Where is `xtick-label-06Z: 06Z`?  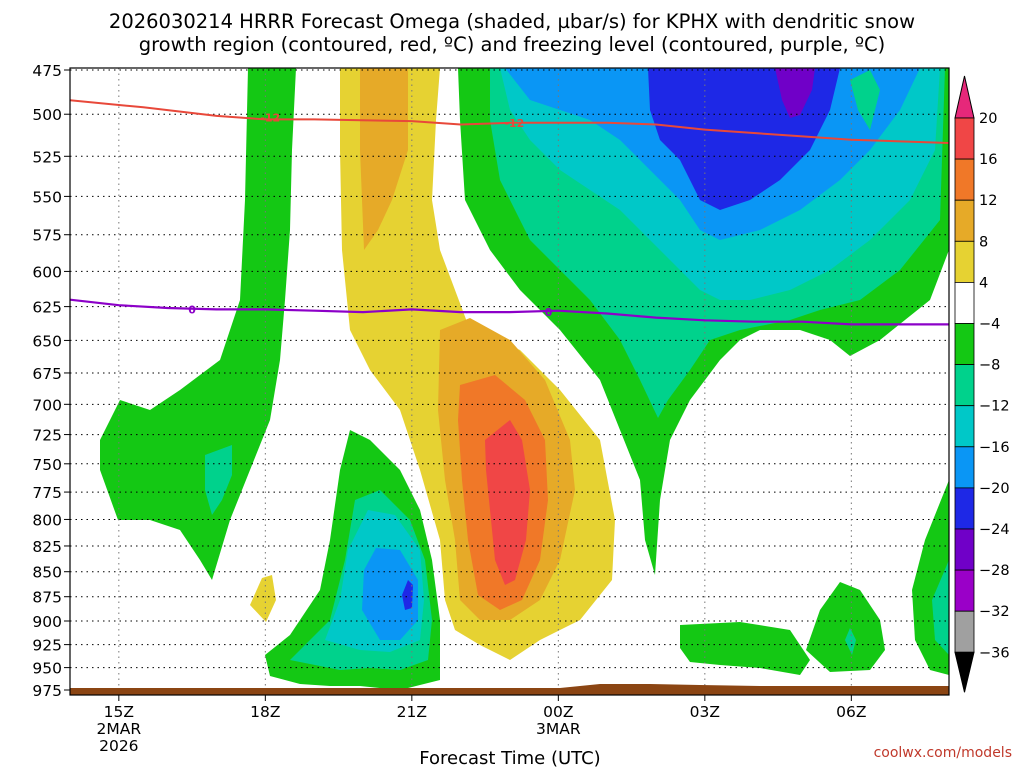
xtick-label-06Z: 06Z is located at coordinates (851, 712).